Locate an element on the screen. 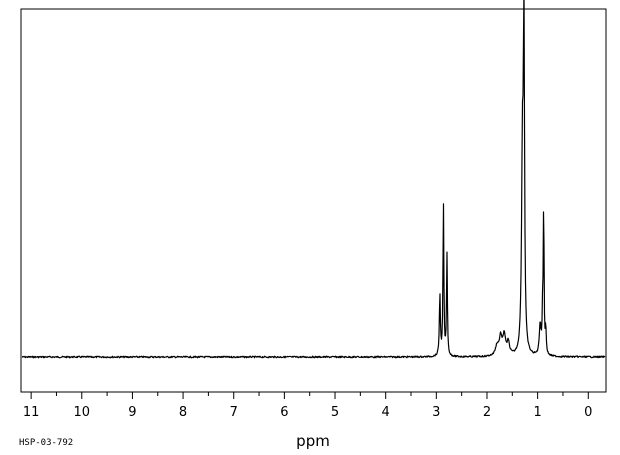 Image resolution: width=620 pixels, height=455 pixels. x-axis-ticks is located at coordinates (309, 395).